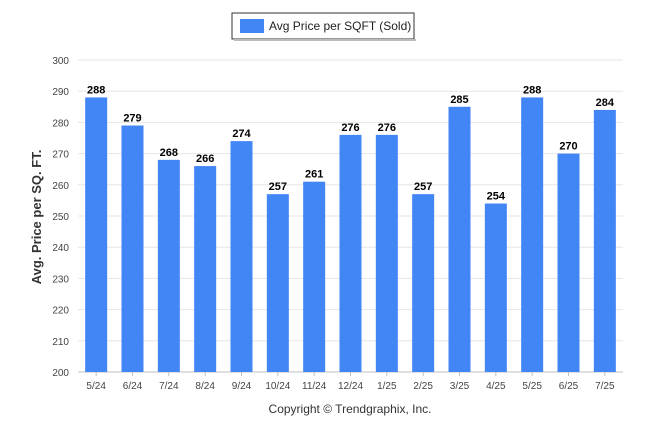 Image resolution: width=646 pixels, height=434 pixels. I want to click on y-tick-label: 250, so click(60, 217).